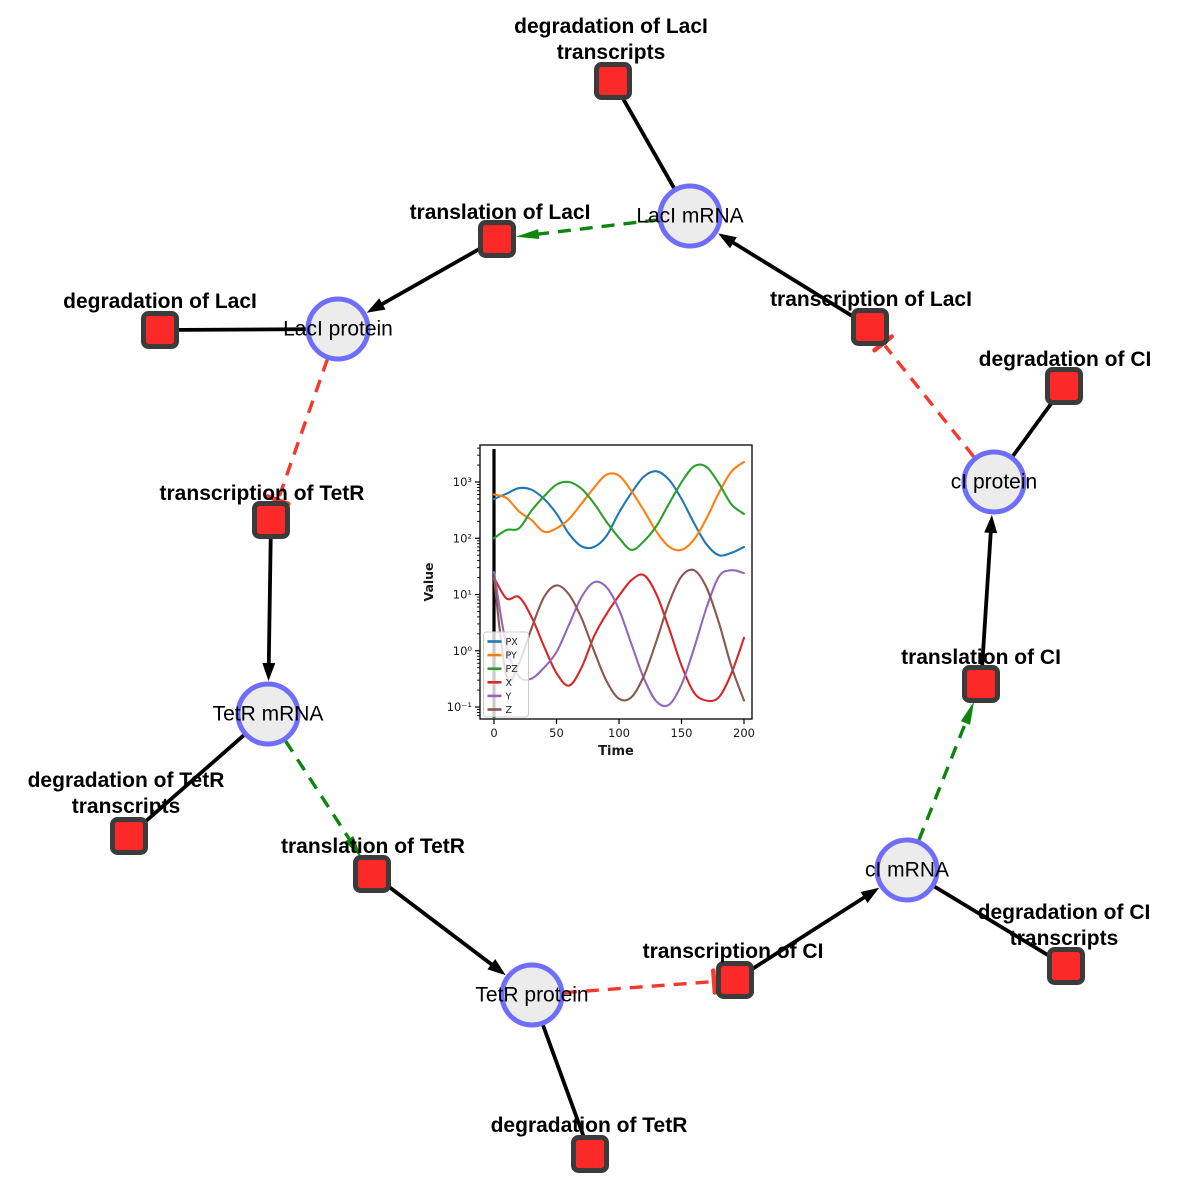 This screenshot has height=1200, width=1189. What do you see at coordinates (493, 733) in the screenshot?
I see `x-tick-label: 0` at bounding box center [493, 733].